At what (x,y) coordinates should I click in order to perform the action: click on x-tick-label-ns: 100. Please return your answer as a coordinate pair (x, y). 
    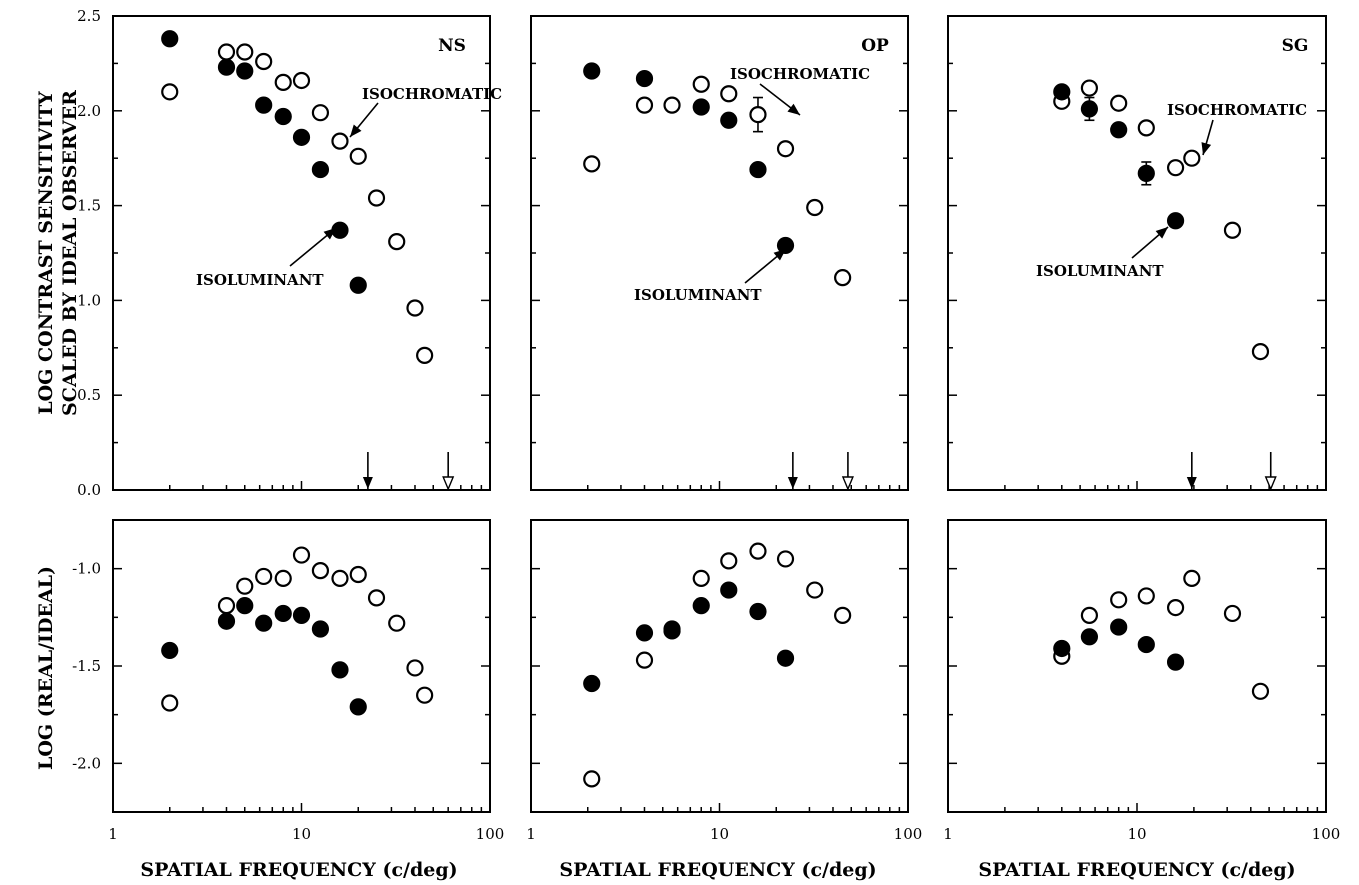
    Looking at the image, I should click on (490, 834).